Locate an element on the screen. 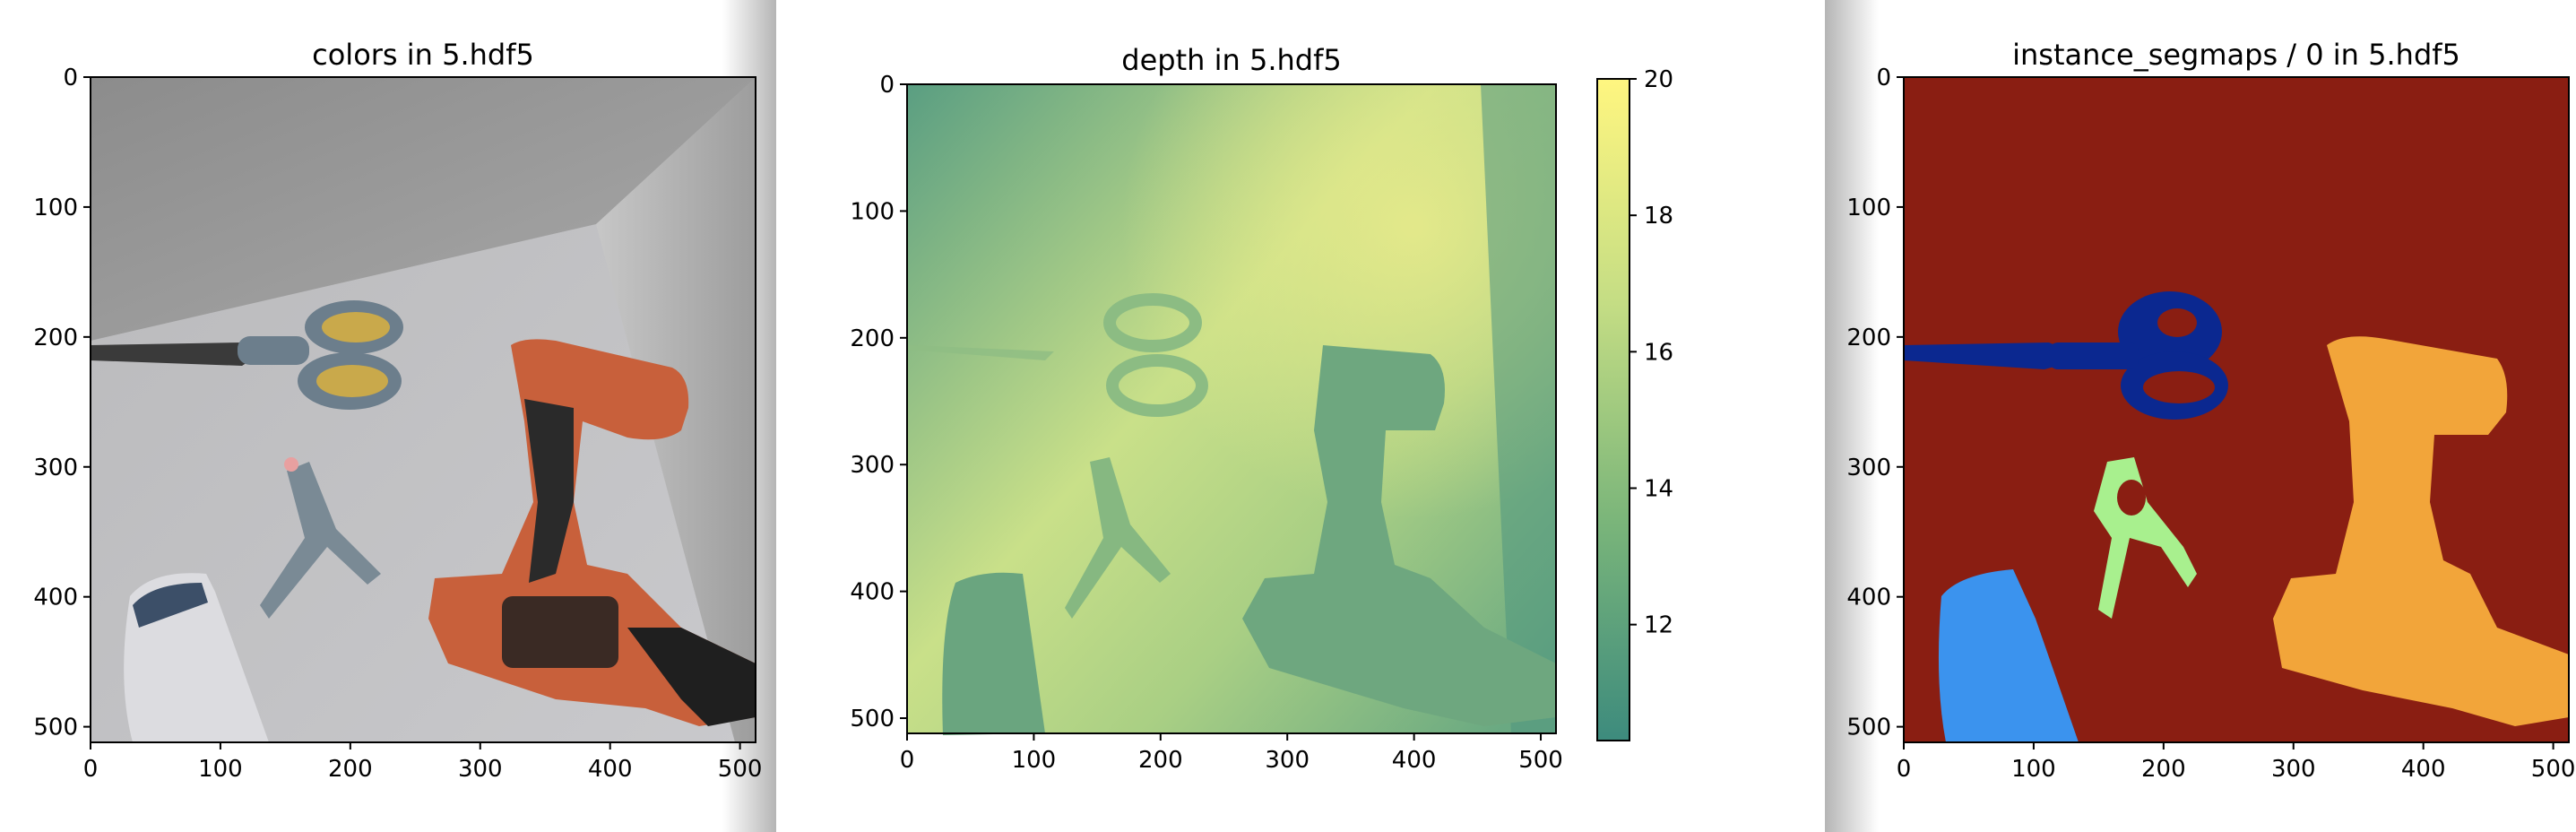 The width and height of the screenshot is (2576, 832). segmap-y-tick-label: 100 is located at coordinates (1868, 208).